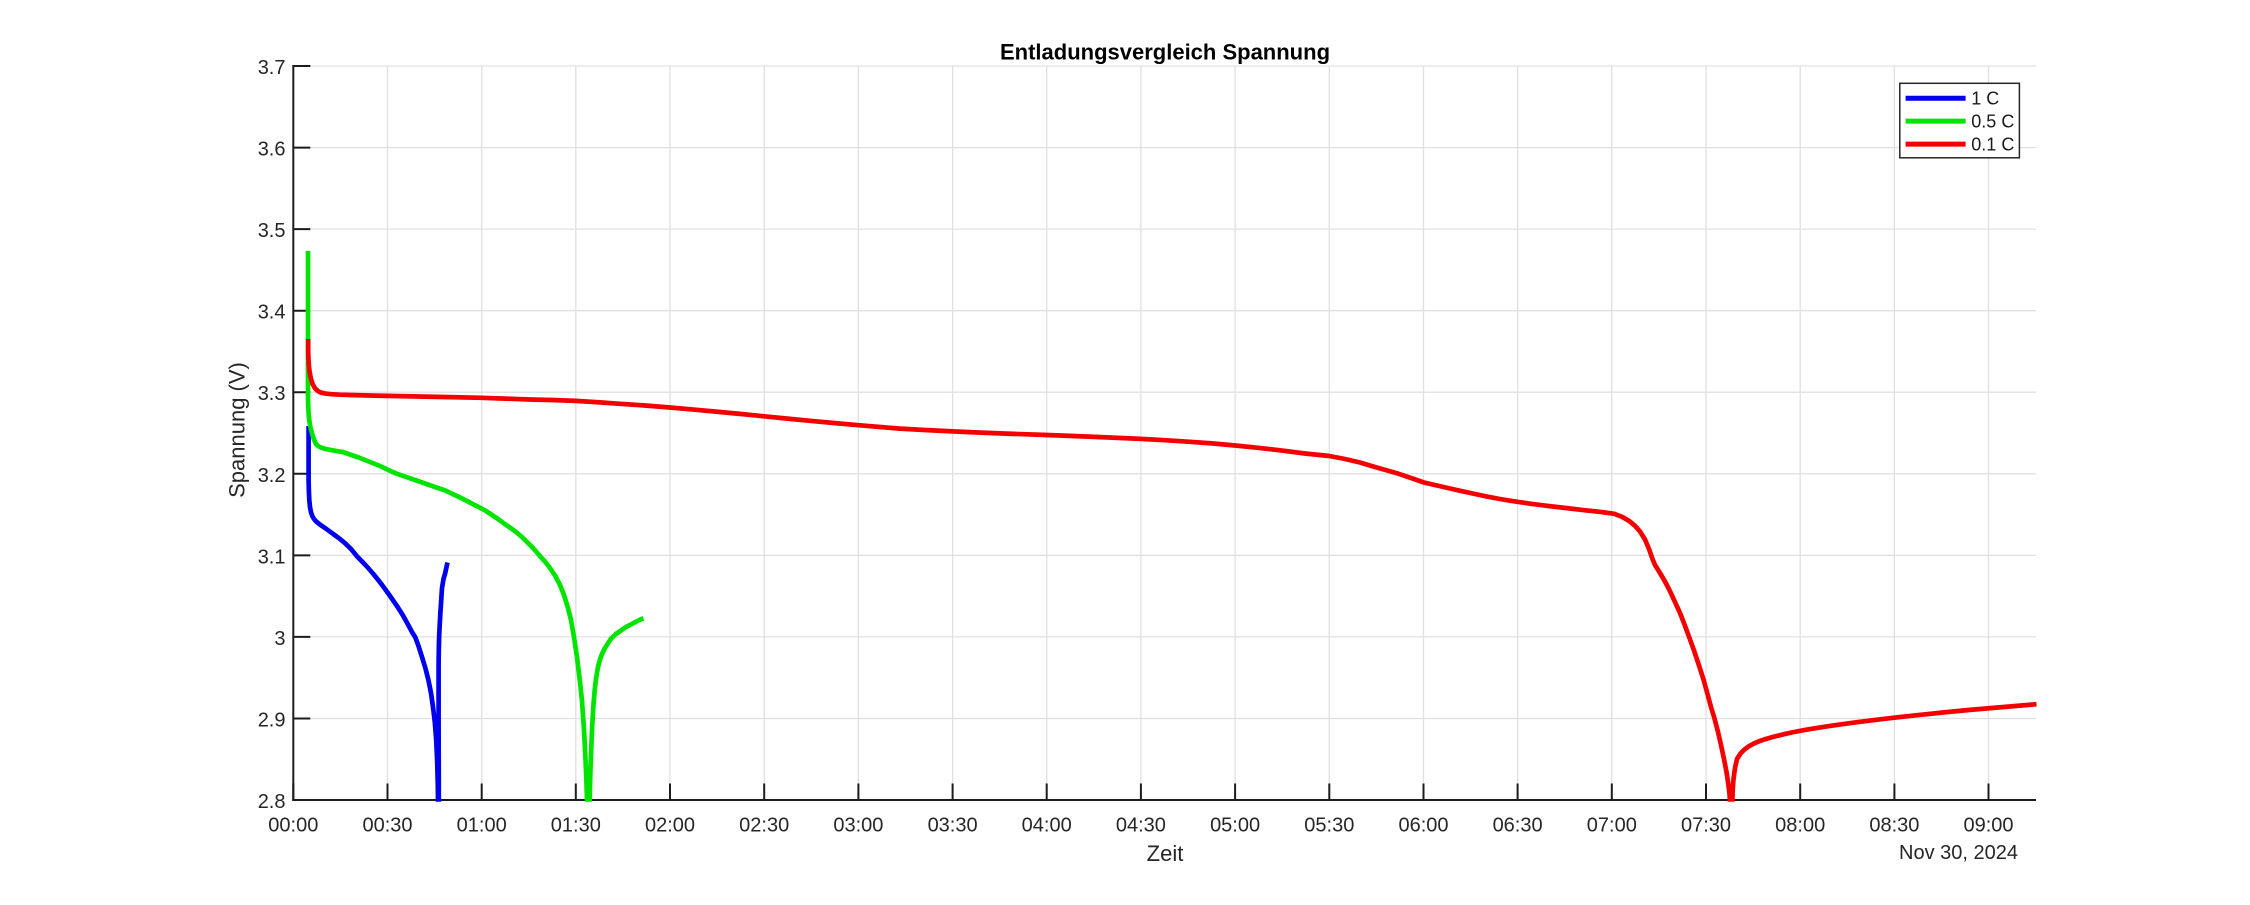 The height and width of the screenshot is (905, 2250). Describe the element at coordinates (1612, 826) in the screenshot. I see `svg-text: 07:00` at that location.